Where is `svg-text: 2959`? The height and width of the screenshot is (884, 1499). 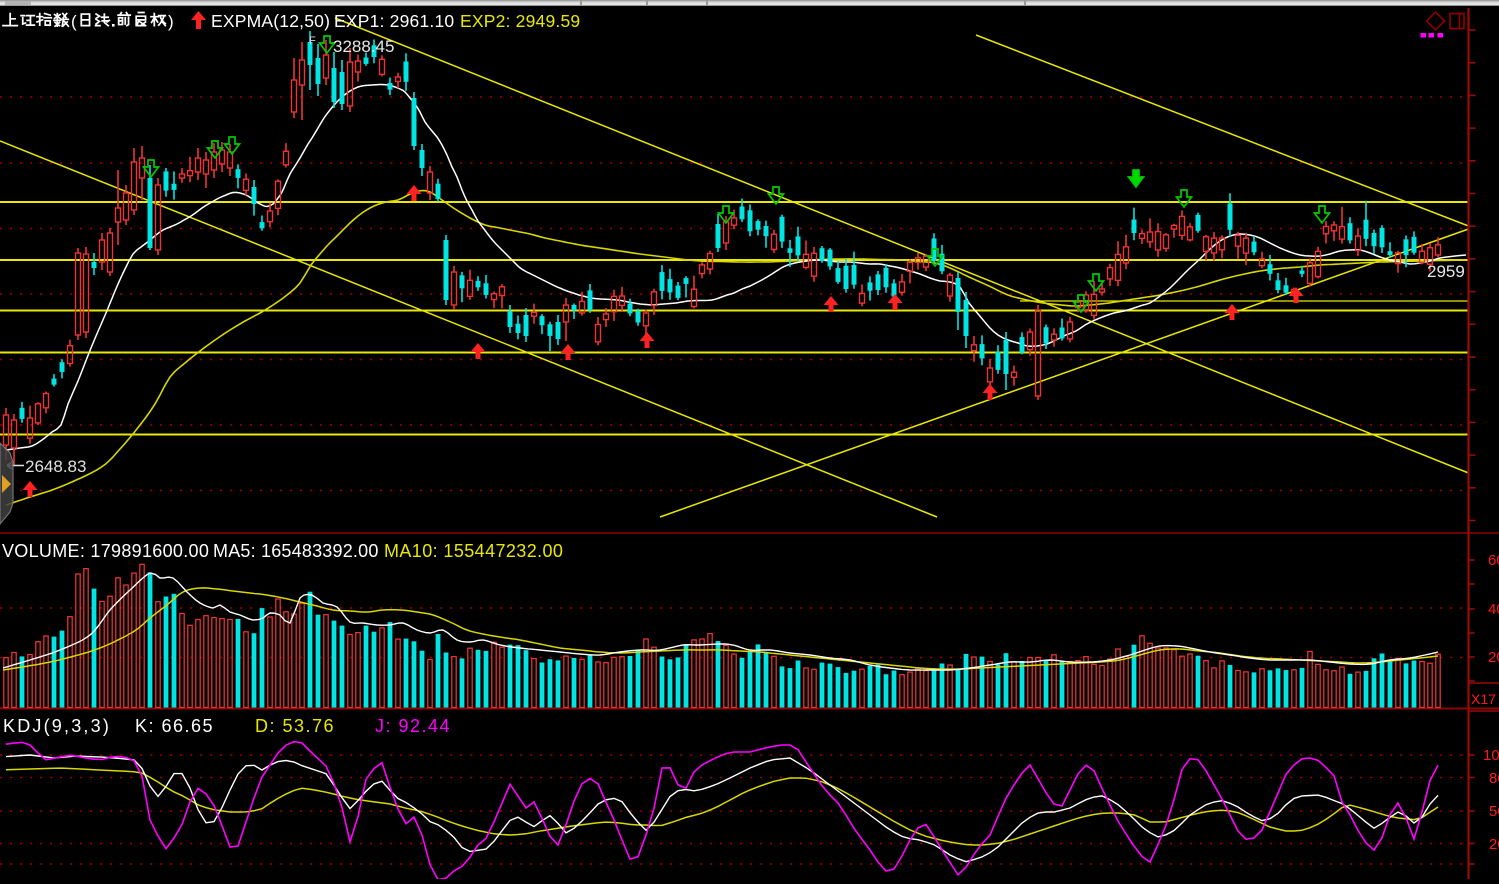 svg-text: 2959 is located at coordinates (1446, 271).